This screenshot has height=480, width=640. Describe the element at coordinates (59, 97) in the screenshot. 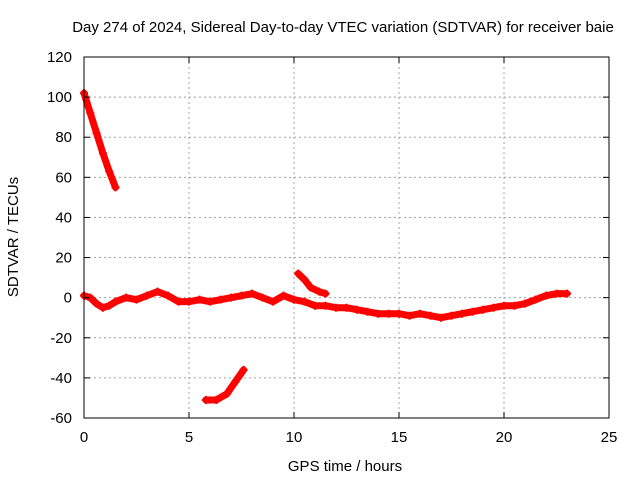

I see `y-tick-label: 100` at that location.